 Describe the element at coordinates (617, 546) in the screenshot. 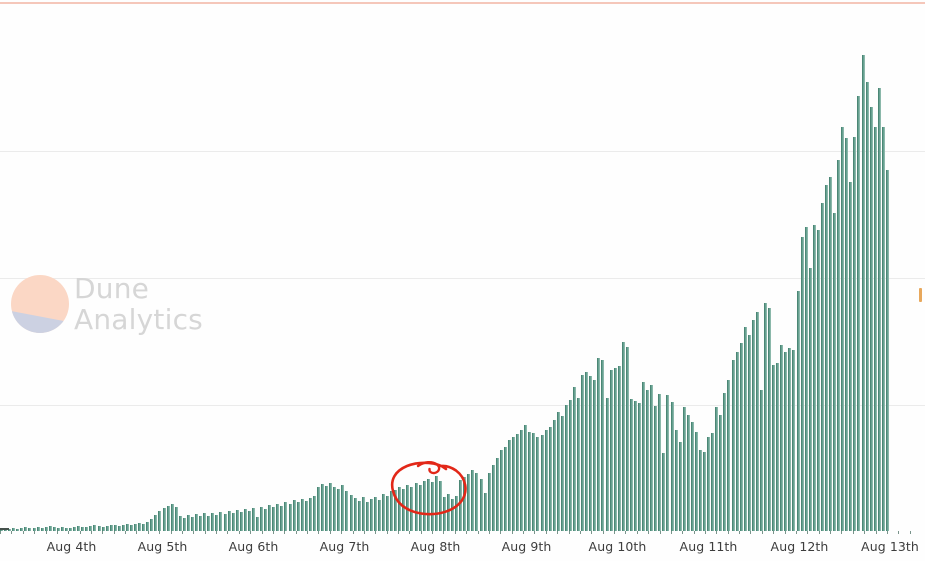

I see `x-axis-label: Aug 10th` at that location.